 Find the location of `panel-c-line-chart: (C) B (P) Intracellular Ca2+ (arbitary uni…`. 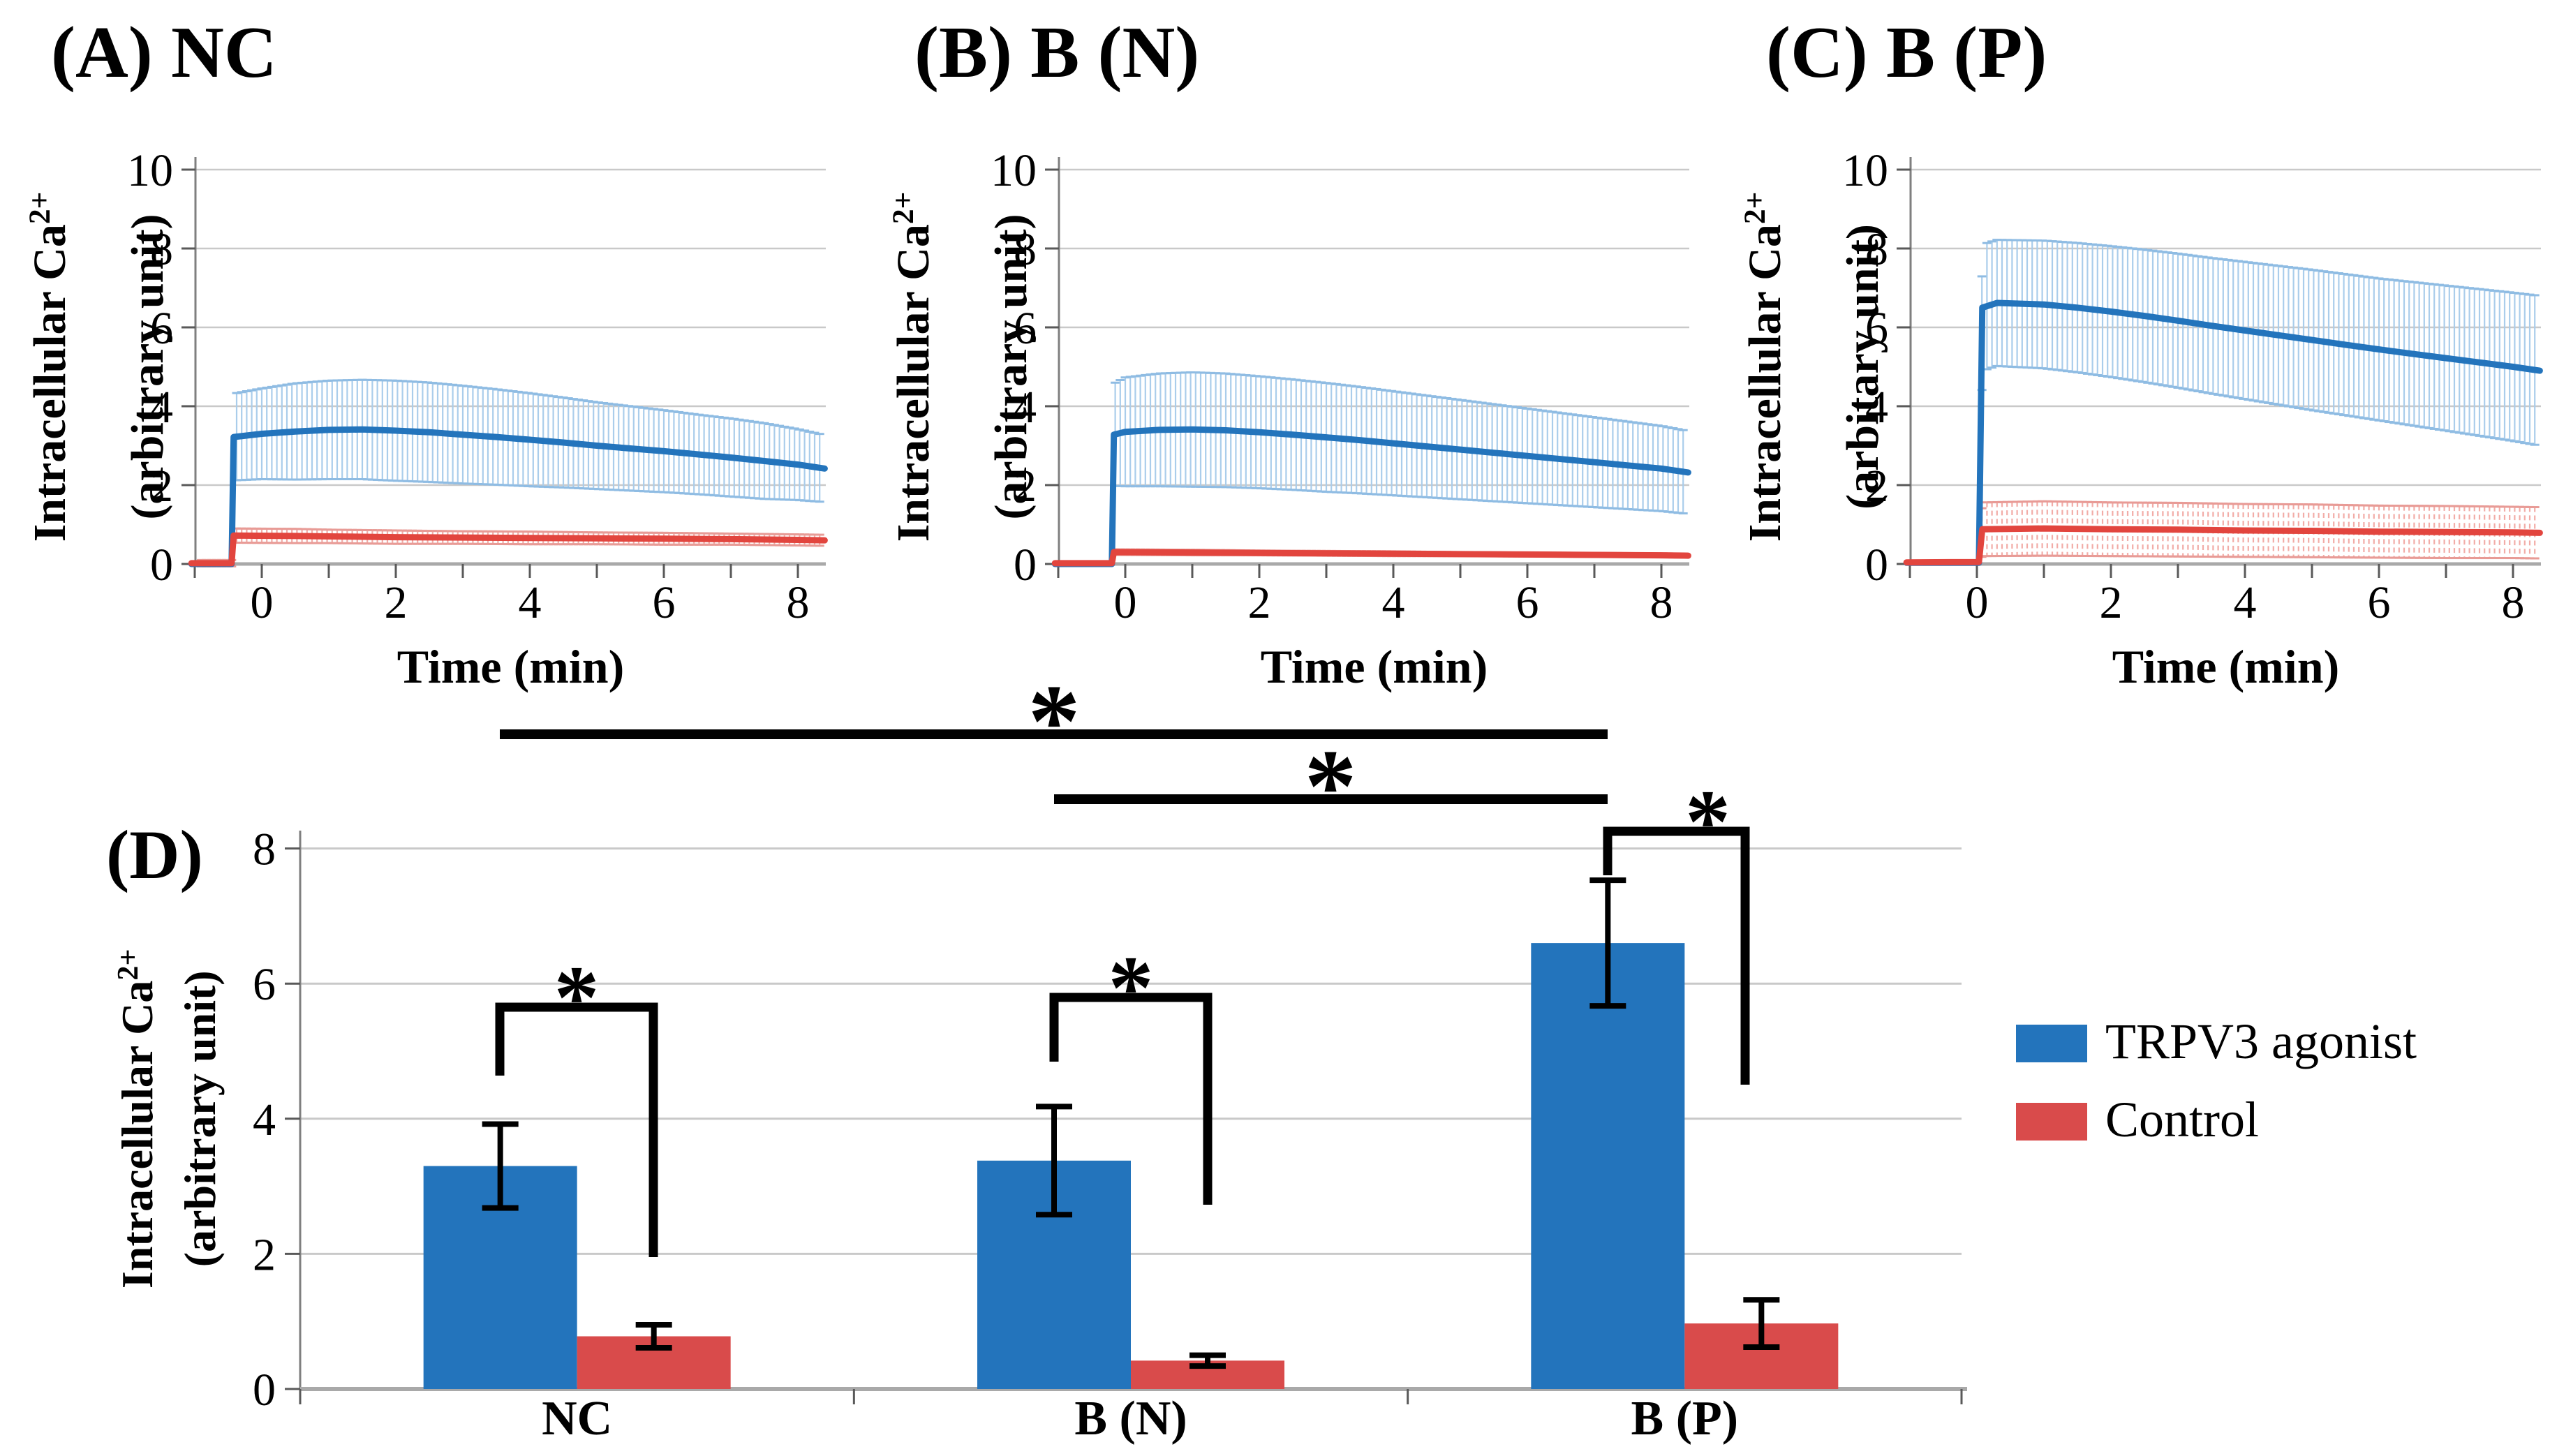

panel-c-line-chart: (C) B (P) Intracellular Ca2+ (arbitary uni… is located at coordinates (2141, 352).